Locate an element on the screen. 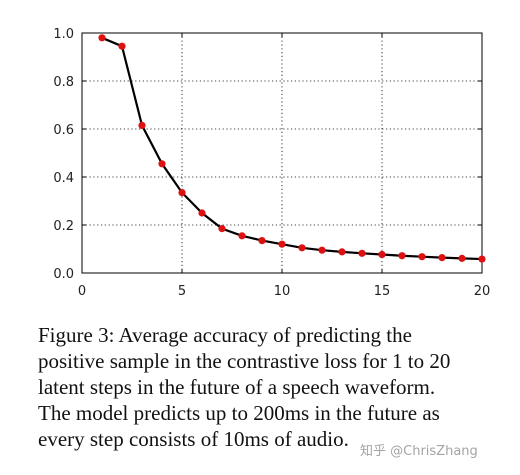  x-tick-label: 5 is located at coordinates (182, 291).